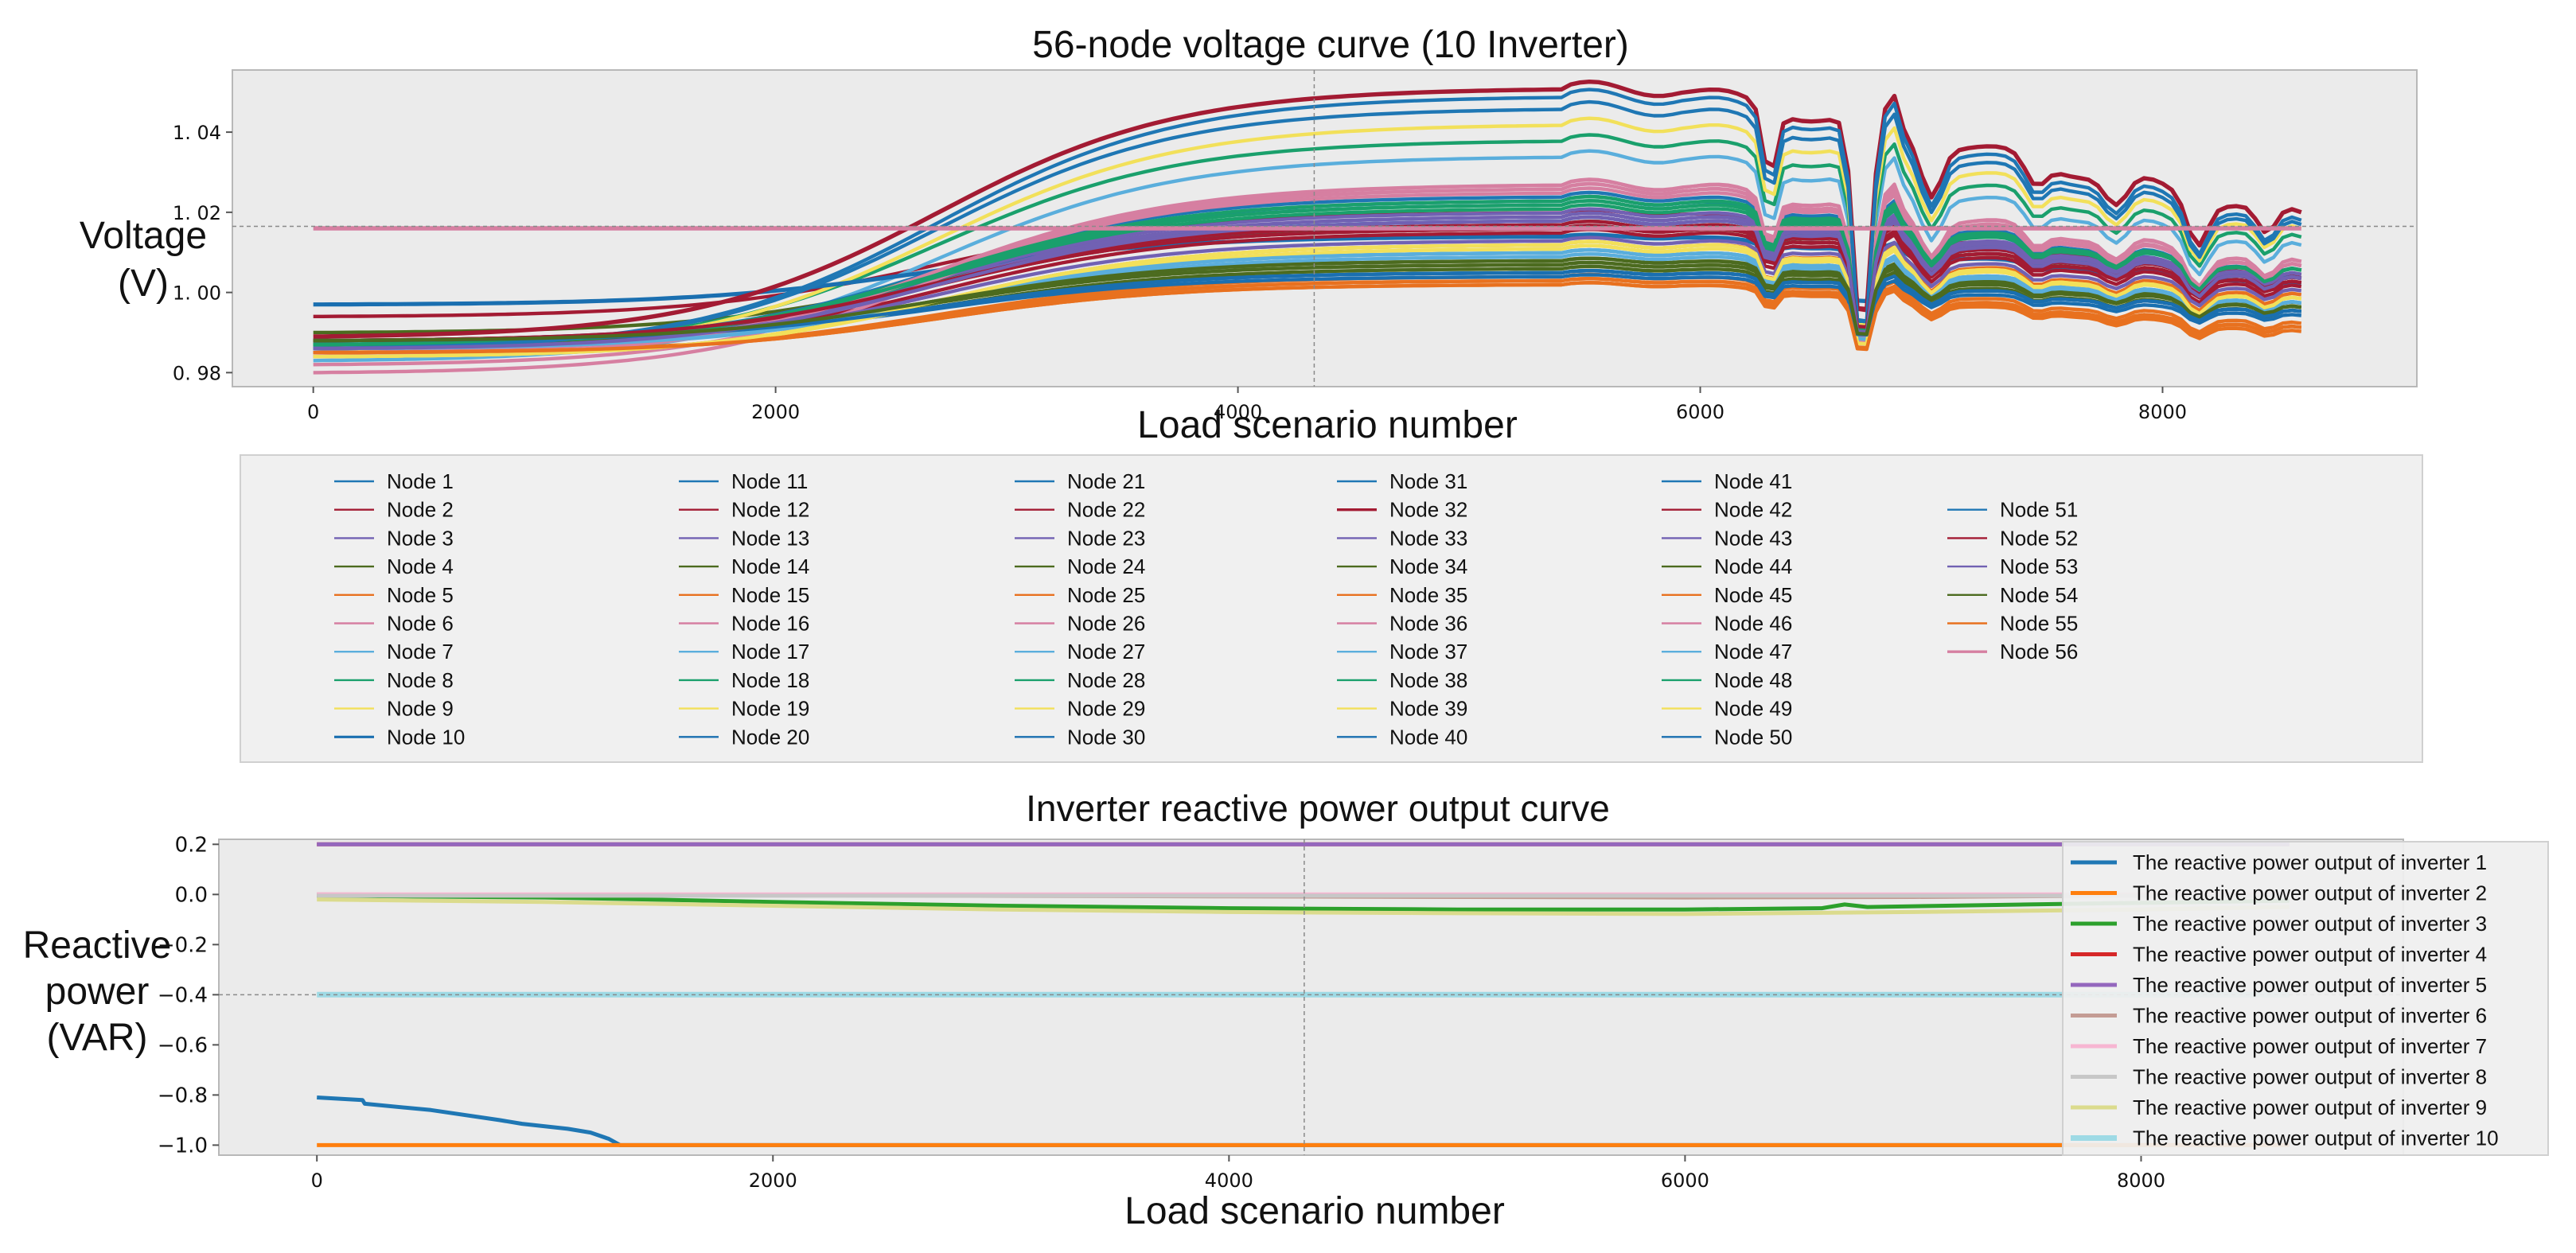 Image resolution: width=2576 pixels, height=1253 pixels. What do you see at coordinates (2279, 893) in the screenshot?
I see `legend-entry-inverter-2: The reactive power output of inverter 2` at bounding box center [2279, 893].